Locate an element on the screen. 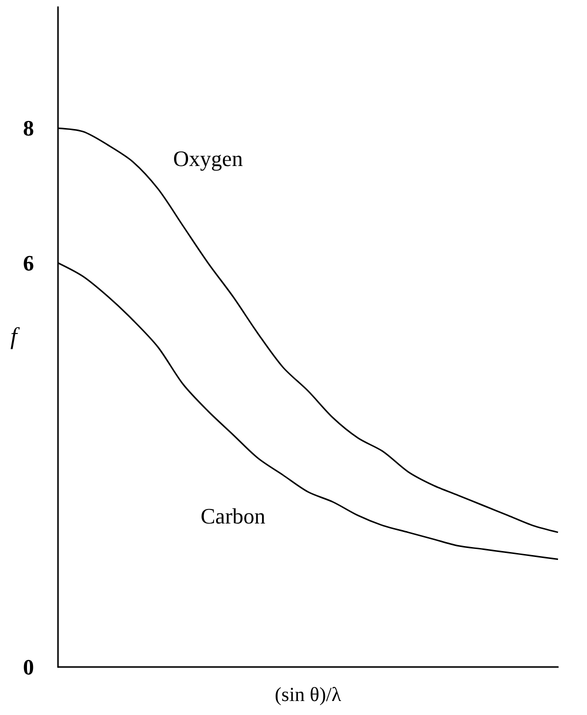 Image resolution: width=587 pixels, height=715 pixels. series-label: Oxygen is located at coordinates (208, 159).